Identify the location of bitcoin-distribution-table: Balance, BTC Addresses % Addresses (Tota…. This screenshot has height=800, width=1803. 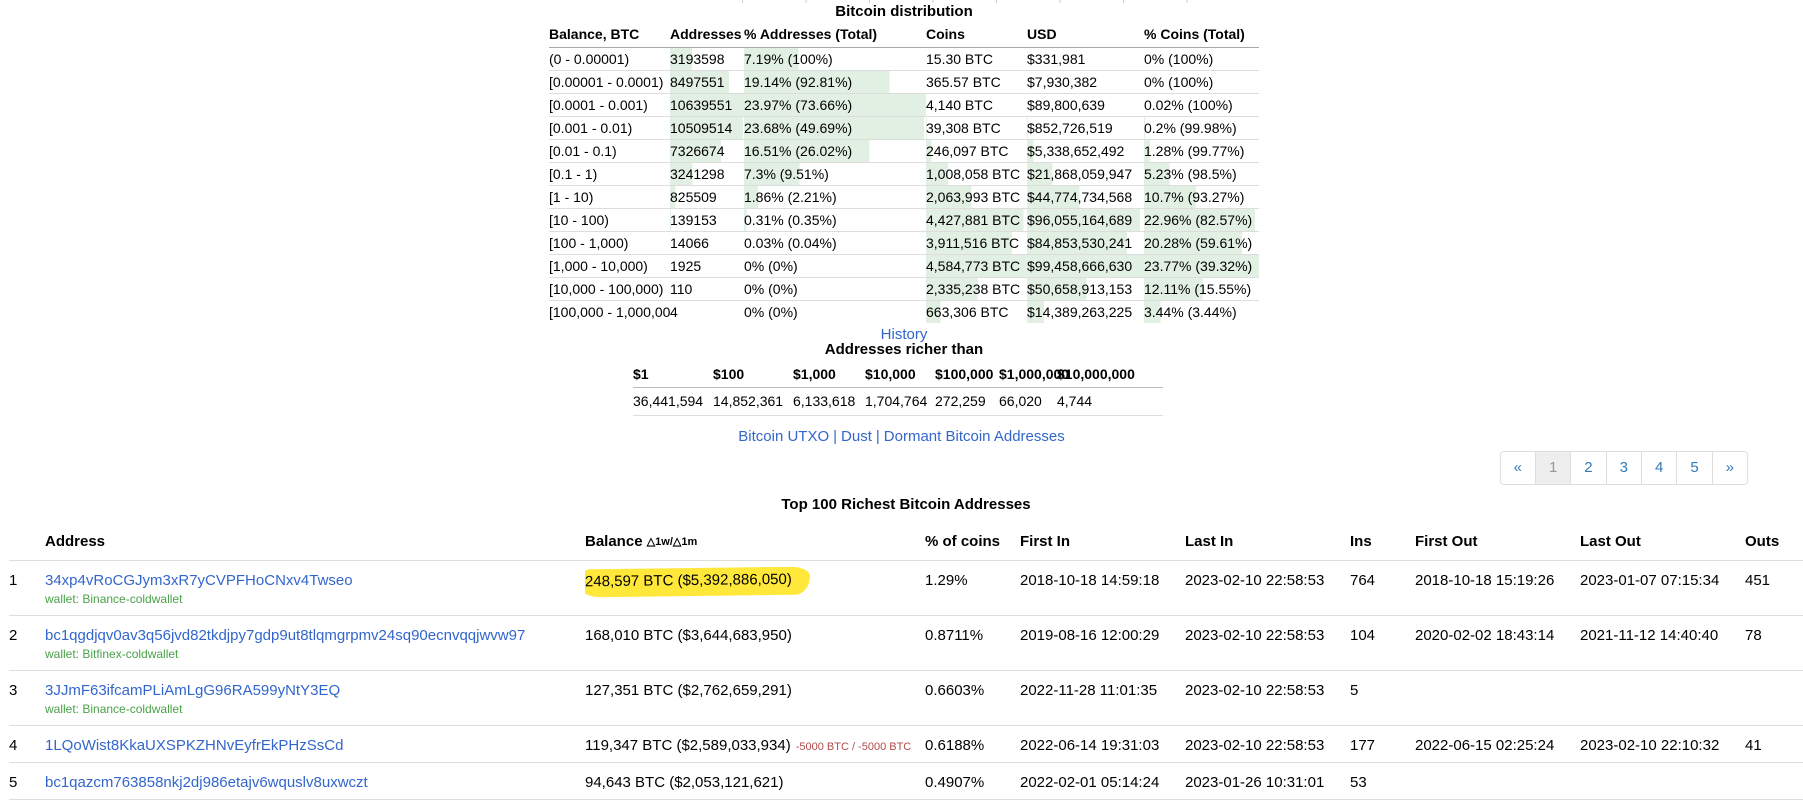
(904, 173).